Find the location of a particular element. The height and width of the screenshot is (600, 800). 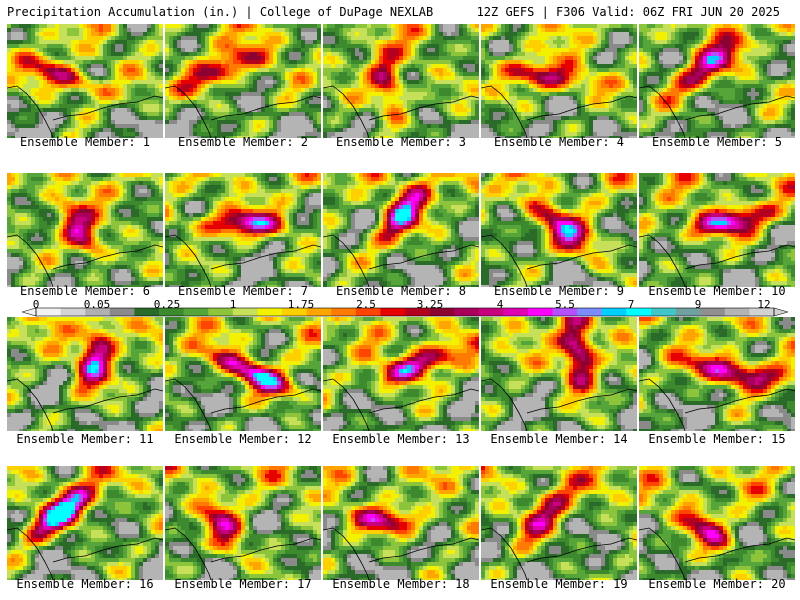

colorbar-tick-label: 4 is located at coordinates (500, 304).